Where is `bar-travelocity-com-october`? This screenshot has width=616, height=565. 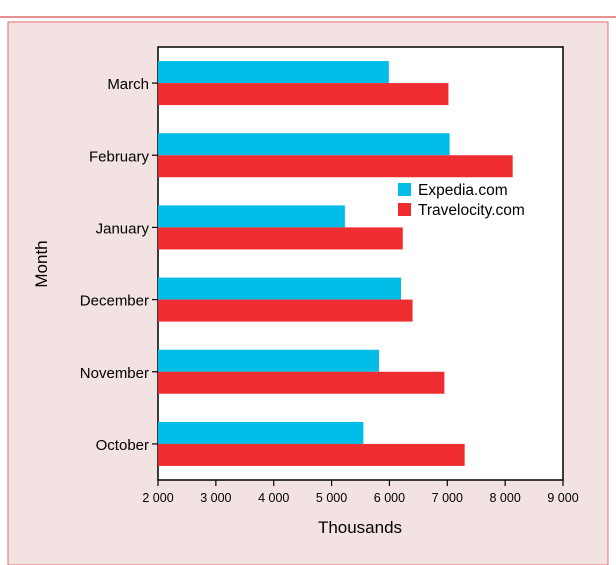
bar-travelocity-com-october is located at coordinates (311, 454).